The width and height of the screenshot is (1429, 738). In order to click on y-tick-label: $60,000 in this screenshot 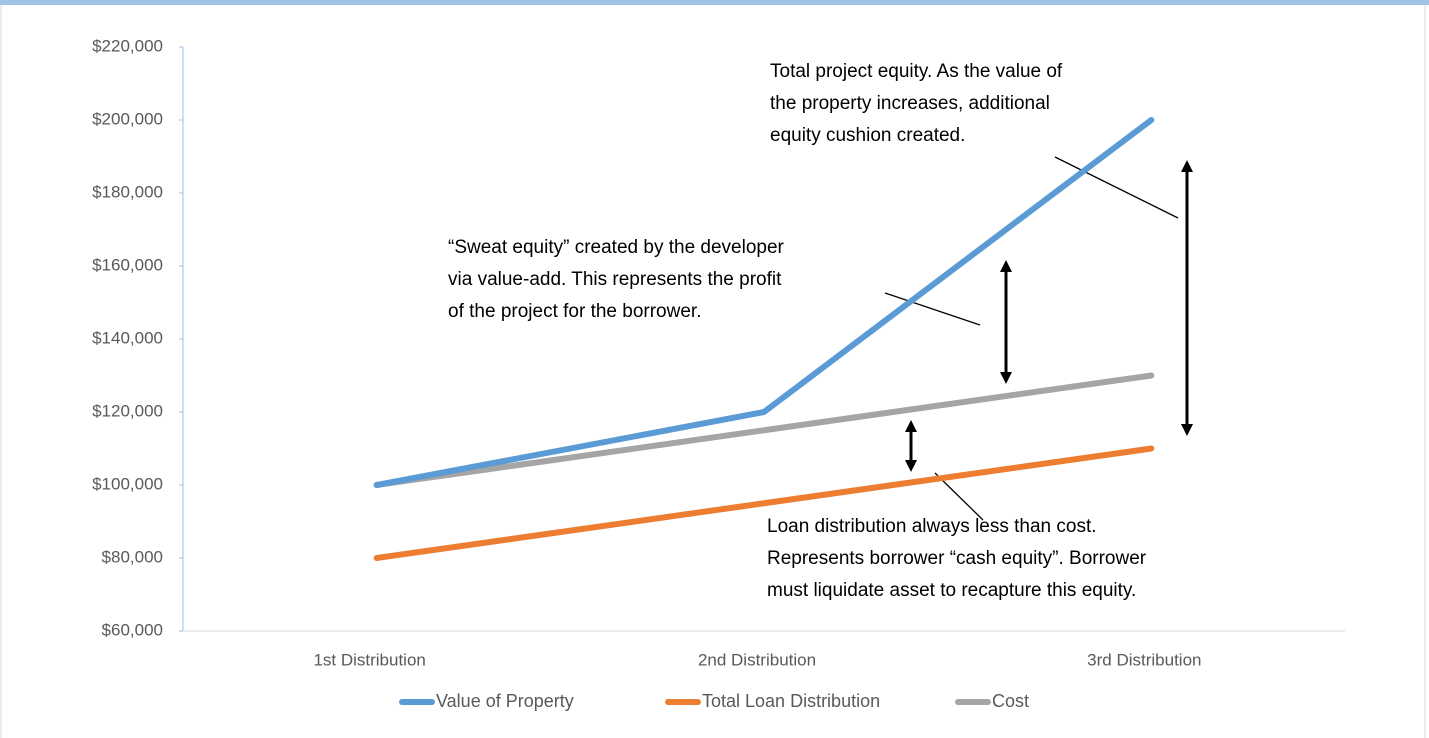, I will do `click(132, 629)`.